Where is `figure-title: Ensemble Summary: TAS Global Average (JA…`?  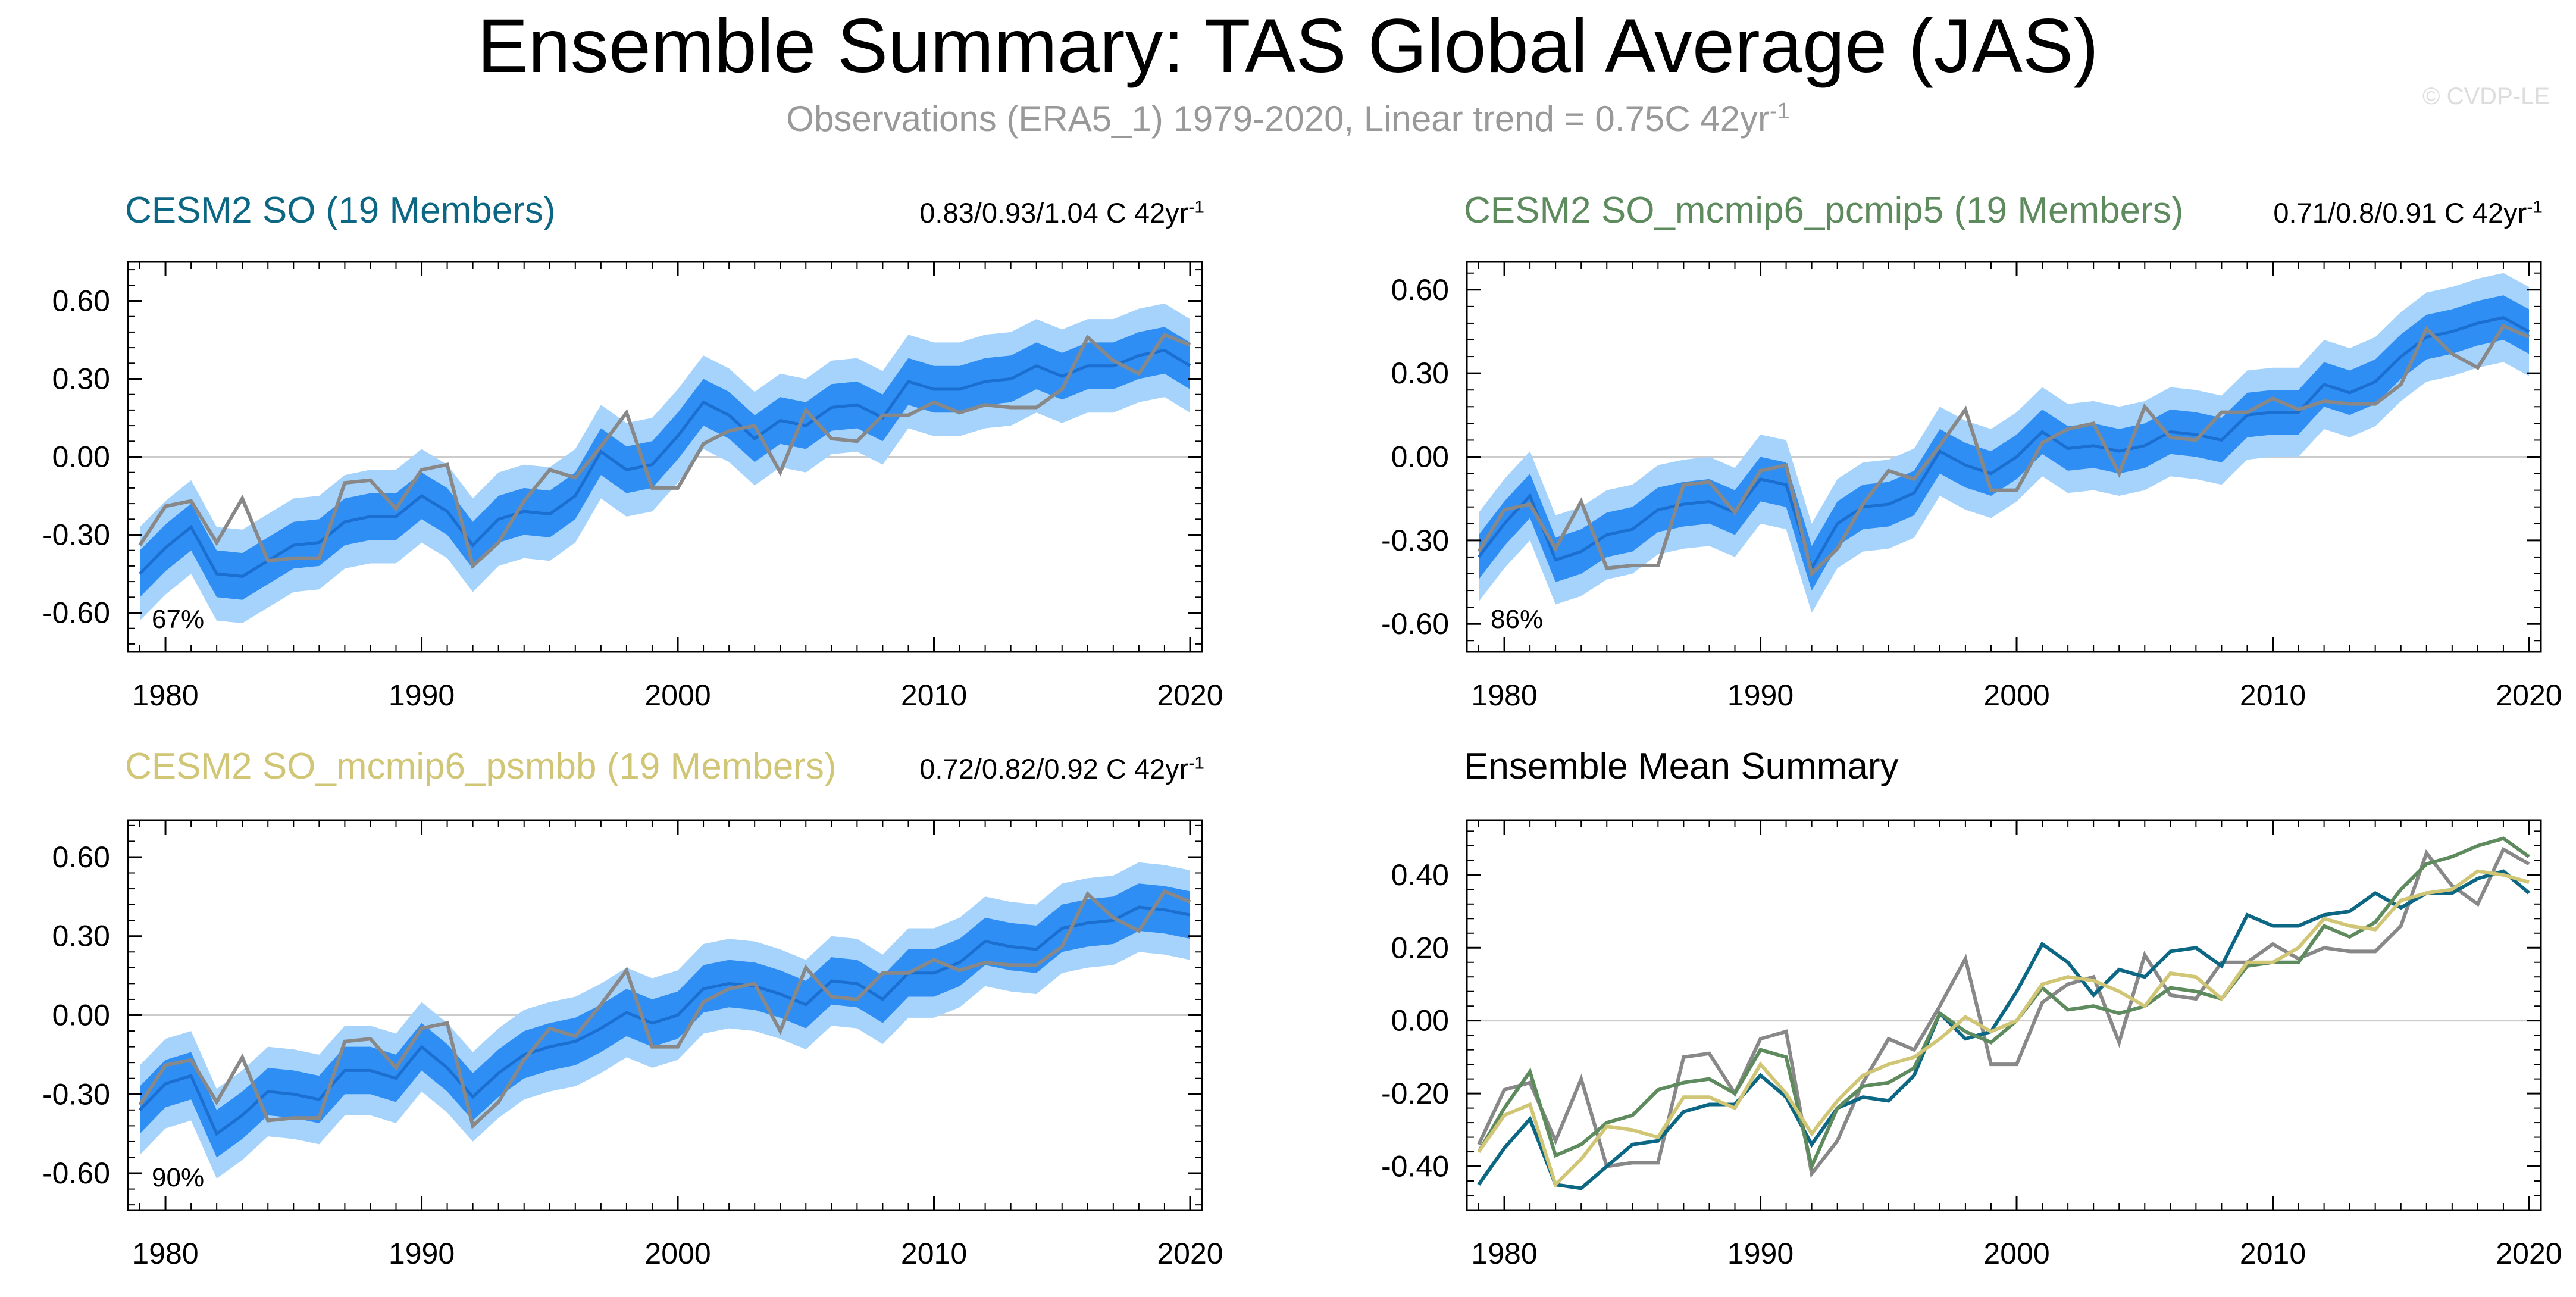
figure-title: Ensemble Summary: TAS Global Average (JA… is located at coordinates (1288, 46).